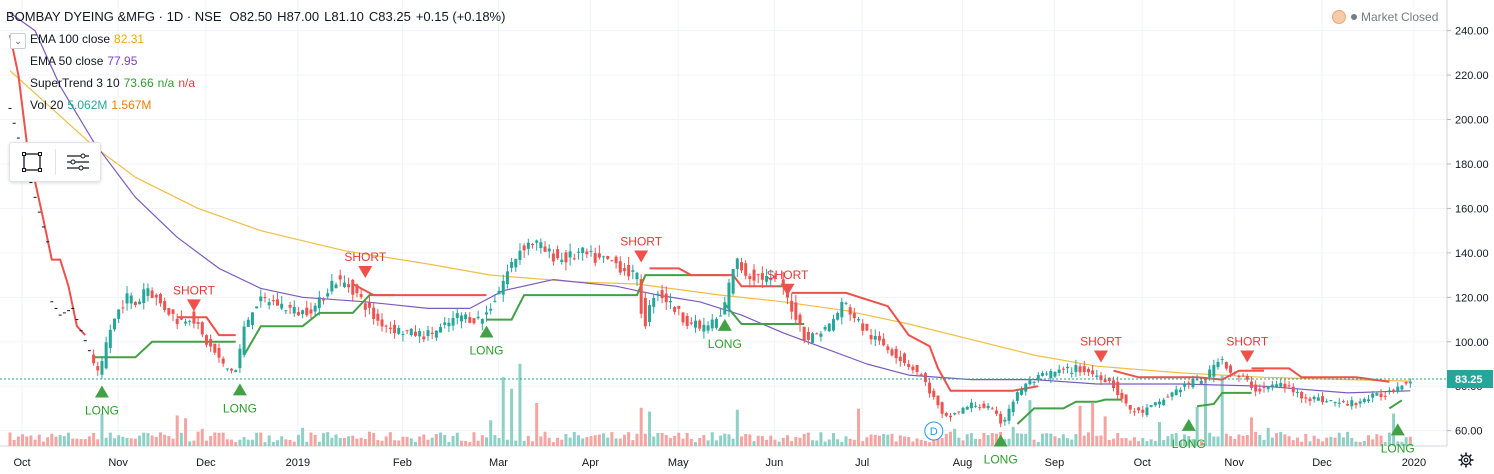 This screenshot has height=474, width=1494. What do you see at coordinates (1472, 76) in the screenshot?
I see `price-tick-label: 220.00` at bounding box center [1472, 76].